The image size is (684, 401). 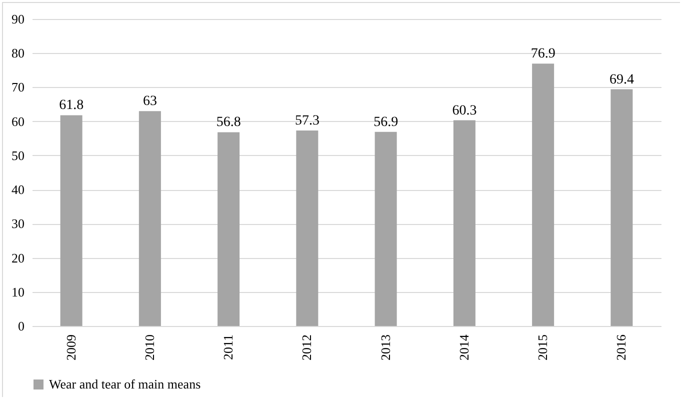 What do you see at coordinates (464, 347) in the screenshot?
I see `x-tick-label: 2014` at bounding box center [464, 347].